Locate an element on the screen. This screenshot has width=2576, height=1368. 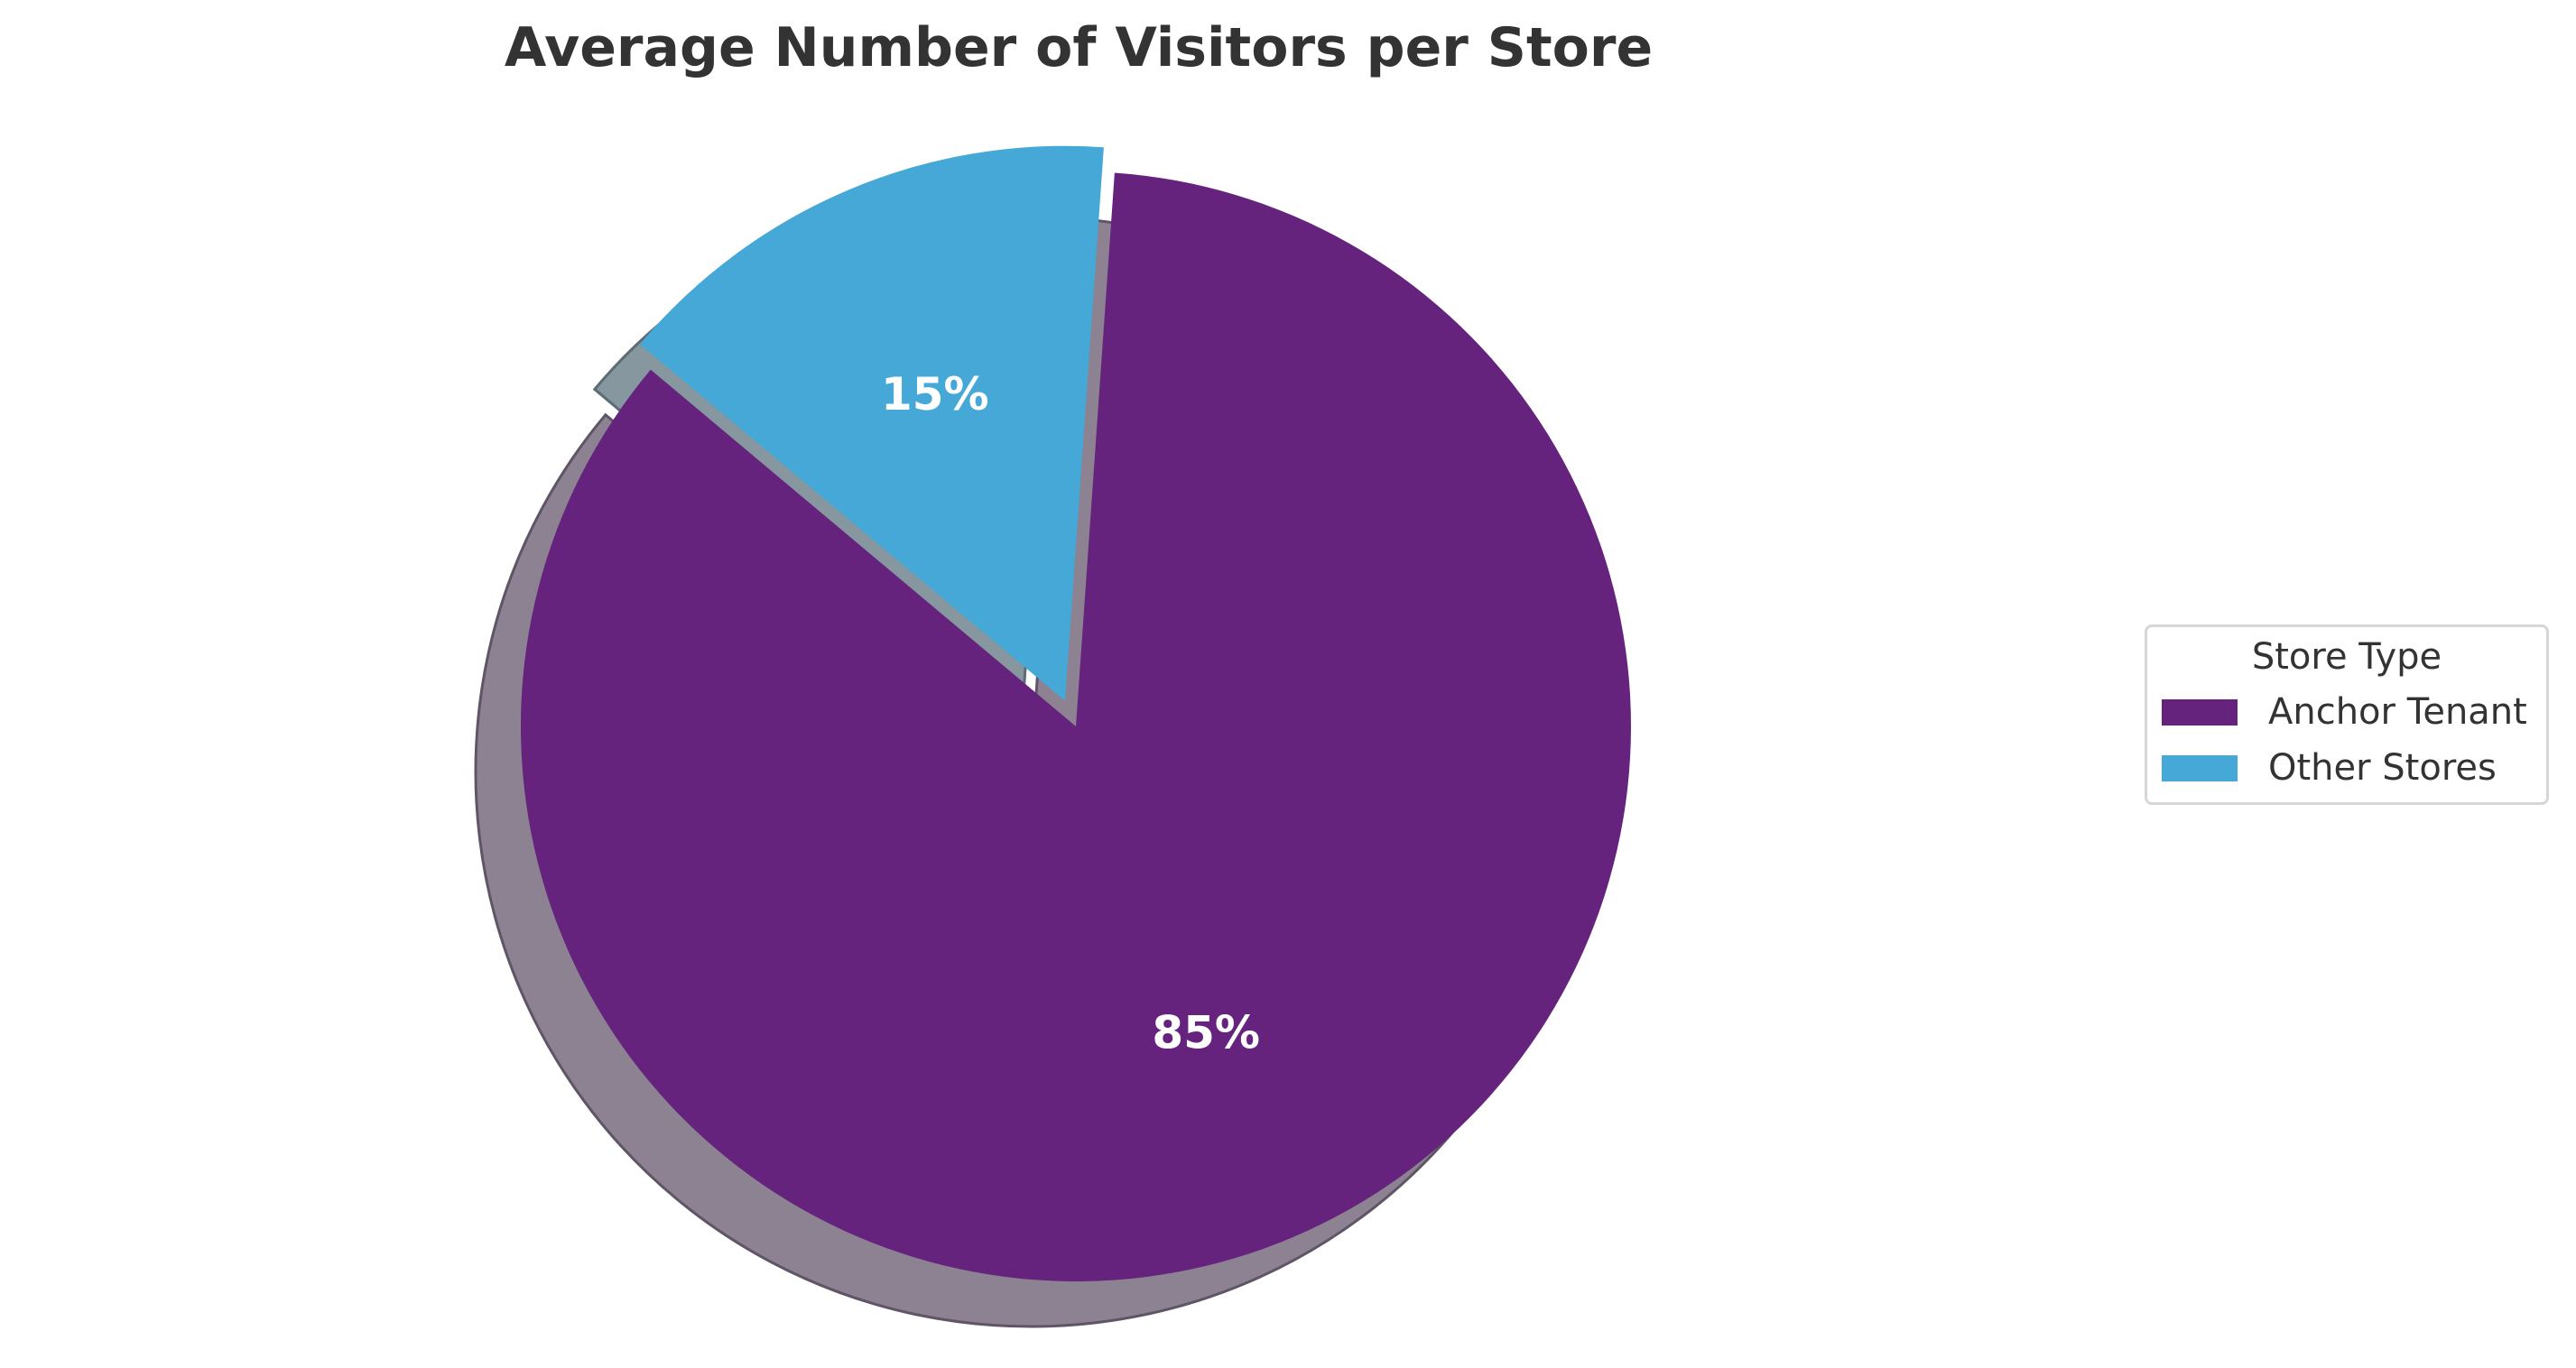
legend-swatch-anchor-tenant is located at coordinates (2200, 712).